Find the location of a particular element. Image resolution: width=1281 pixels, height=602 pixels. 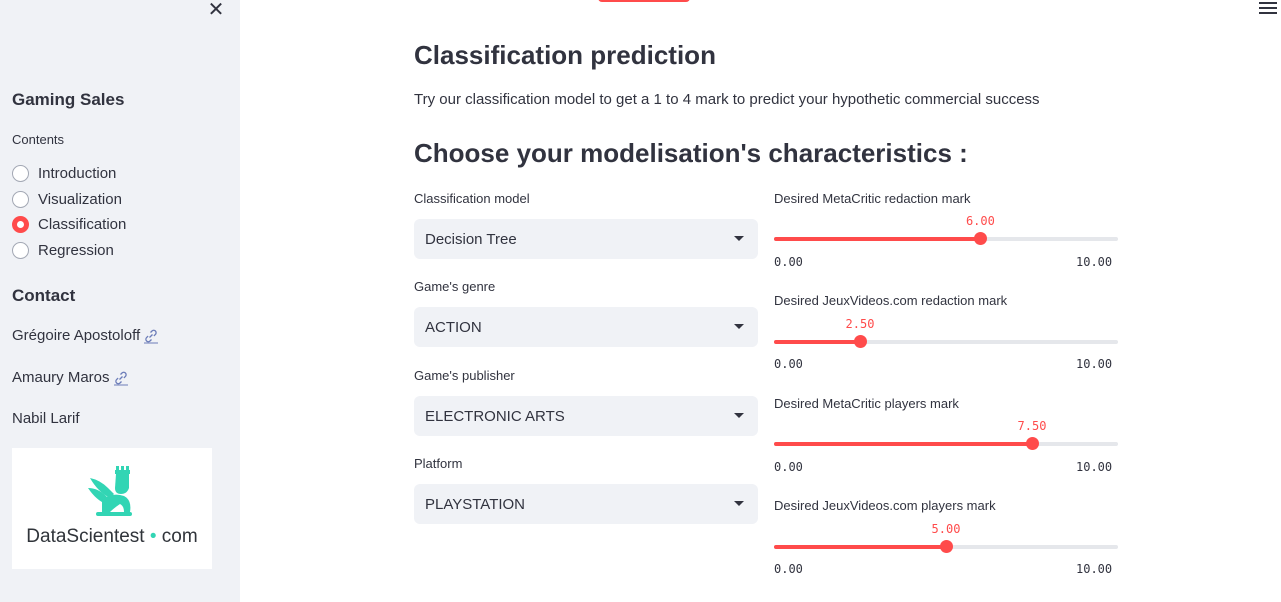

select-classification-model: Decision Tree is located at coordinates (586, 239).